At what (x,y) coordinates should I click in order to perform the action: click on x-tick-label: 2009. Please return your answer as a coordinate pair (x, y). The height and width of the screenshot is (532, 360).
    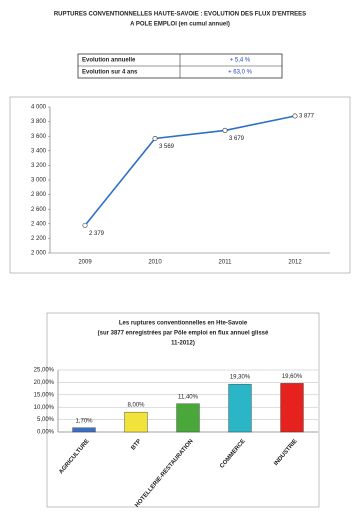
    Looking at the image, I should click on (85, 263).